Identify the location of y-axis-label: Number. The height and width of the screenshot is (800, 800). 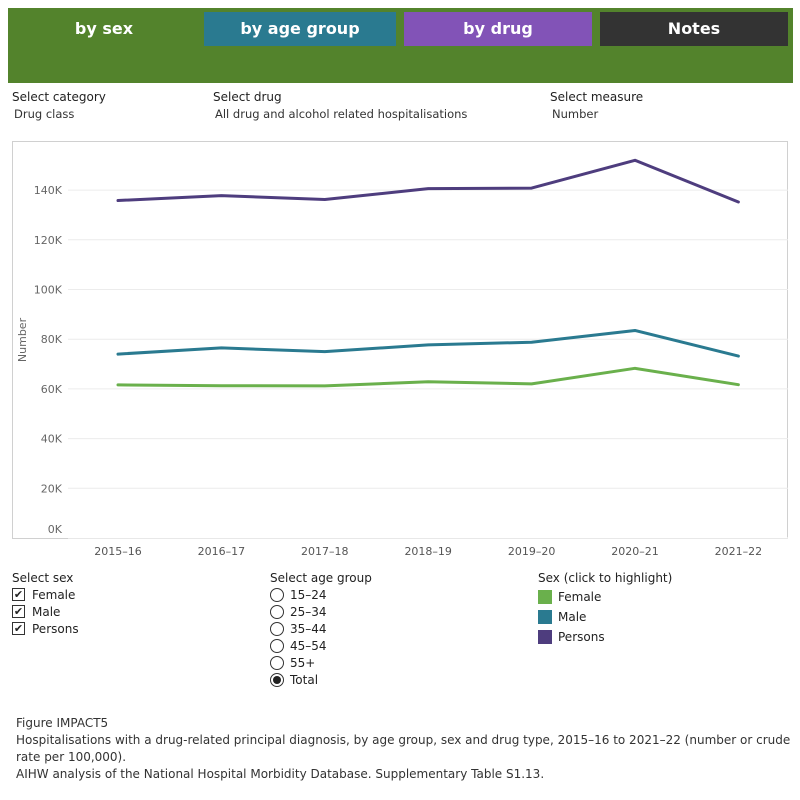
(22, 339).